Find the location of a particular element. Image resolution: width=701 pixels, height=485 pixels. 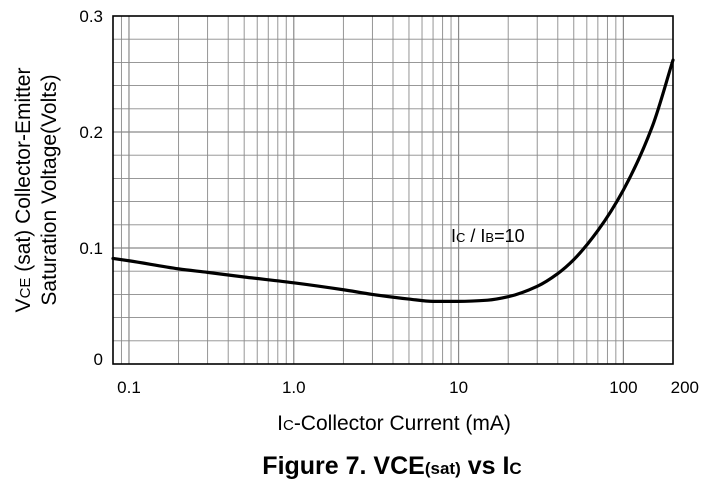

x-tick-label: 0.1 is located at coordinates (129, 387).